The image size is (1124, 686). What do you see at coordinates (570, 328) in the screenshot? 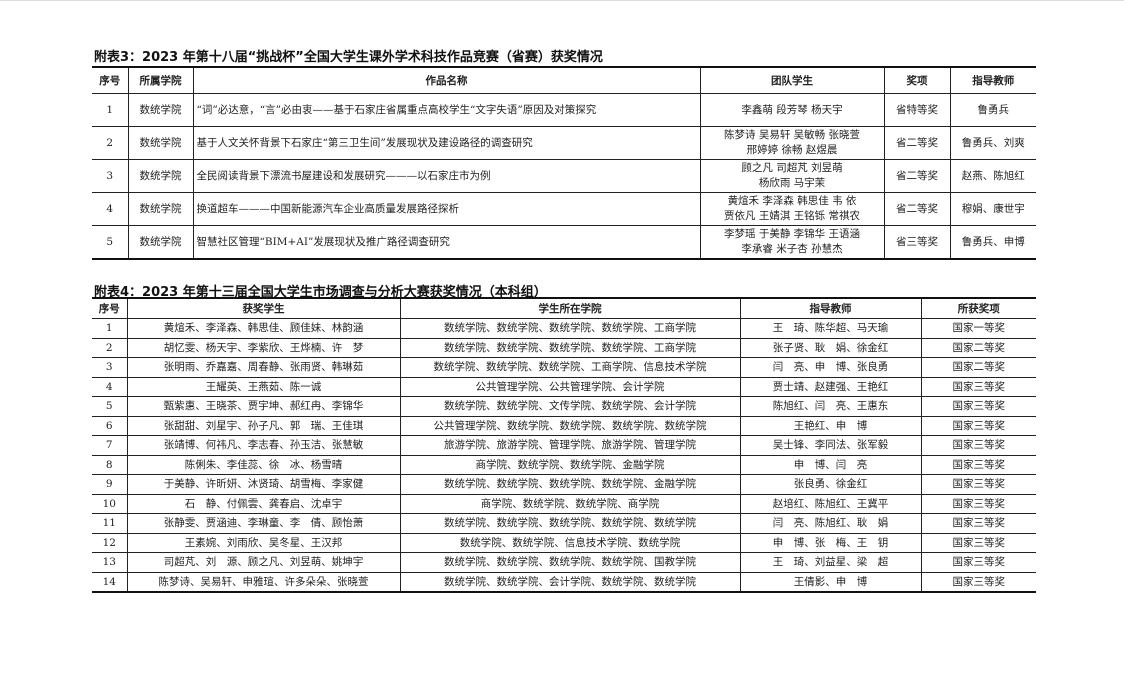
I see `colleges-cell: 数统学院、数统学院、数统学院、数统学院、工商学院` at bounding box center [570, 328].